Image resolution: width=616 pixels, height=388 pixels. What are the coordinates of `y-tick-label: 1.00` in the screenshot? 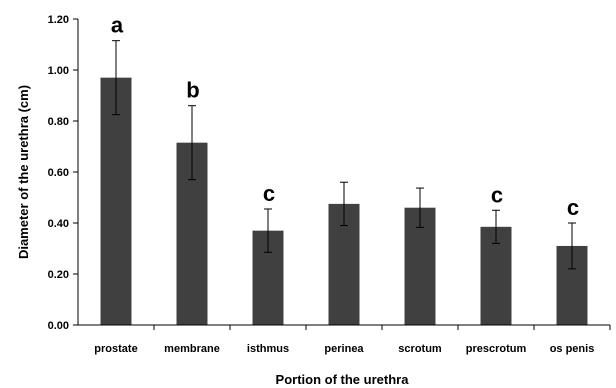 It's located at (58, 71).